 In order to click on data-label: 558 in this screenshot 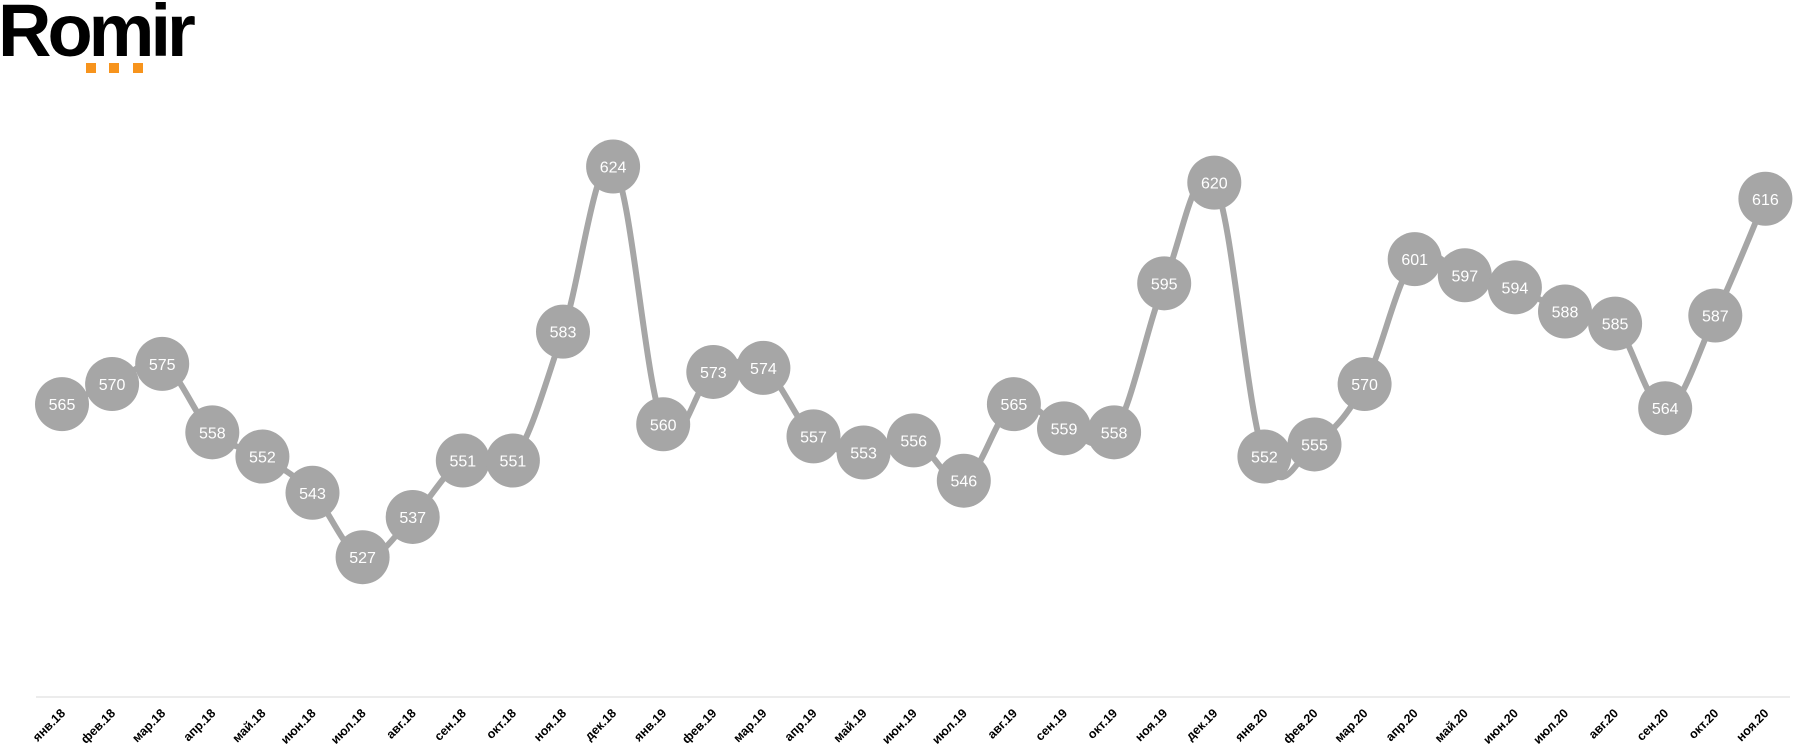, I will do `click(212, 433)`.